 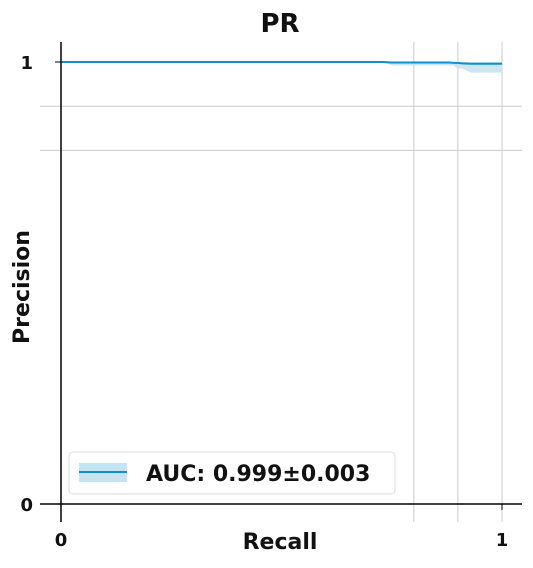 I want to click on chart-title: PR, so click(x=279, y=24).